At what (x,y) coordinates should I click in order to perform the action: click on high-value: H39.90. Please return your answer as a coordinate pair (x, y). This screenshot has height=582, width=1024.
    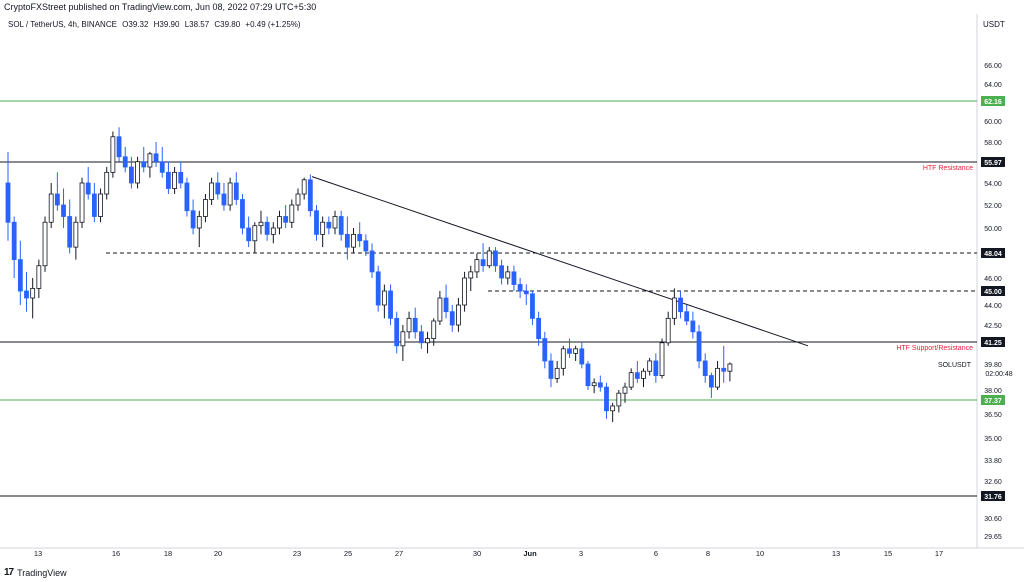
    Looking at the image, I should click on (166, 24).